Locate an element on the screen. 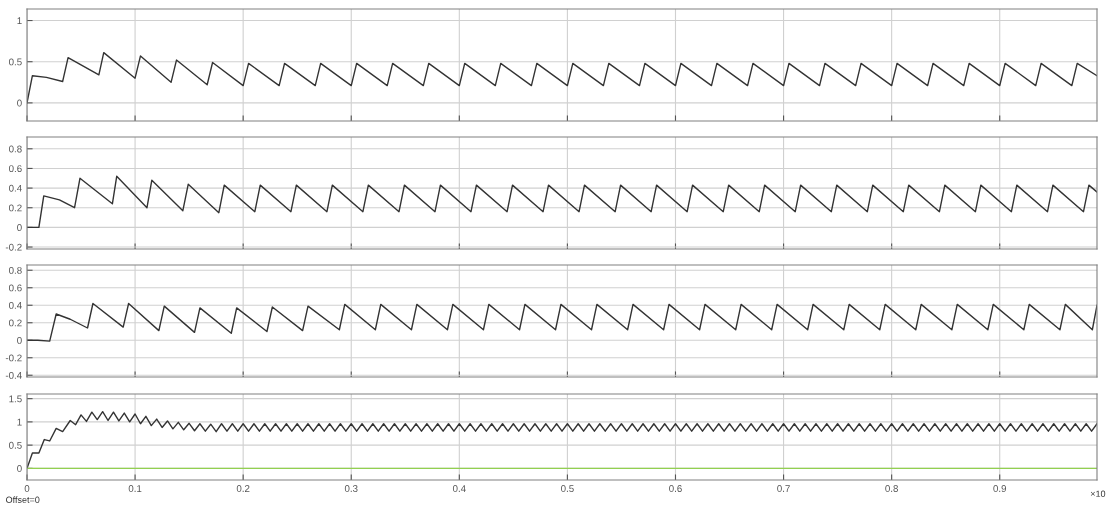  x-tick-label: 0.8 is located at coordinates (891, 488).